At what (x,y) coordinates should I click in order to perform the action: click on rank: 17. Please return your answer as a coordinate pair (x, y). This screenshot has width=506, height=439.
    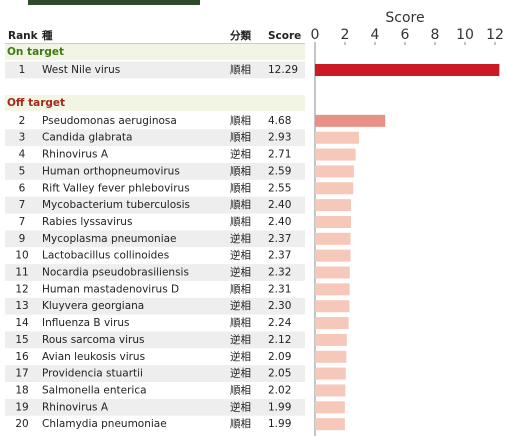
    Looking at the image, I should click on (21, 374).